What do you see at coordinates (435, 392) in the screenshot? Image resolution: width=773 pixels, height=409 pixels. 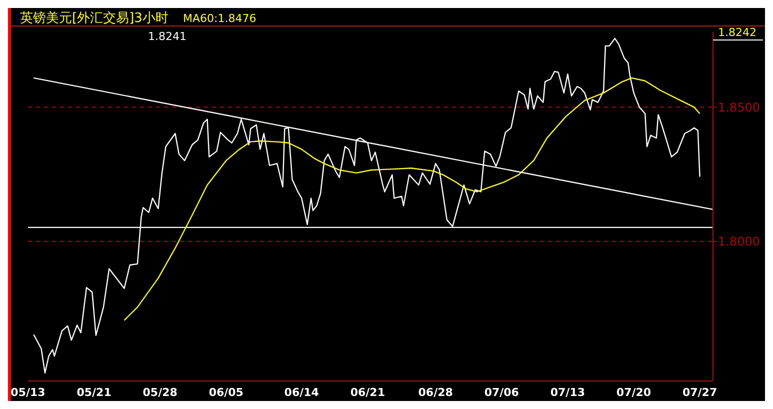 I see `x-tick-label: 06/28` at bounding box center [435, 392].